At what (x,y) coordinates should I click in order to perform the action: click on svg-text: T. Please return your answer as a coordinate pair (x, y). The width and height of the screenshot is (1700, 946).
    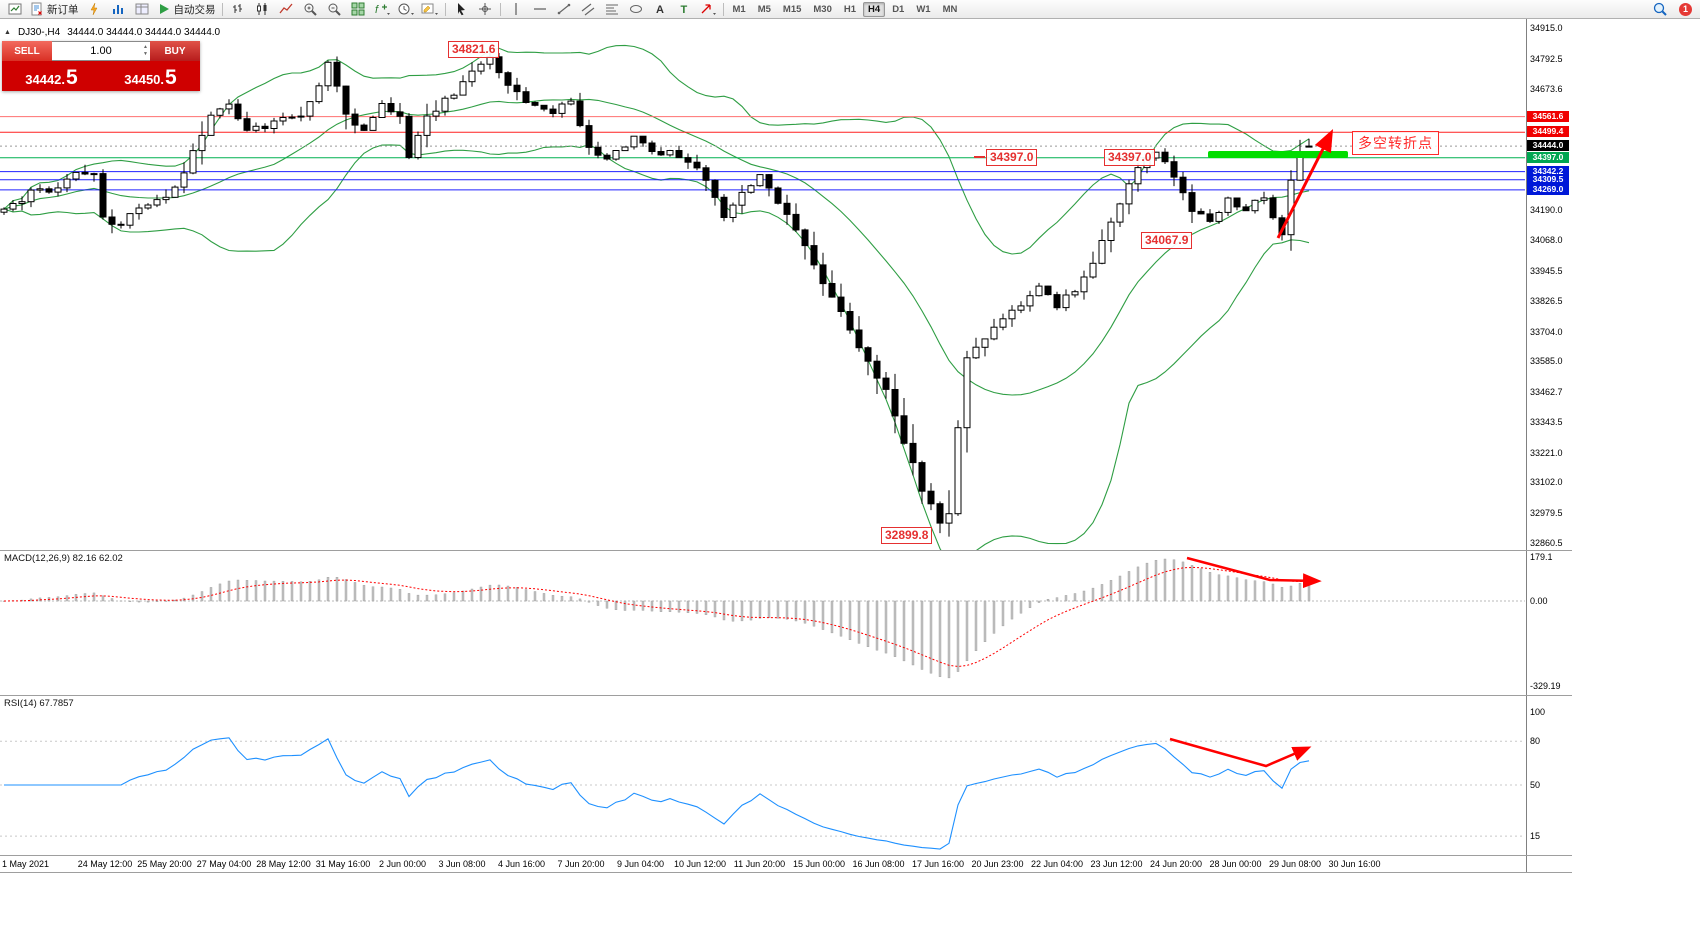
    Looking at the image, I should click on (683, 10).